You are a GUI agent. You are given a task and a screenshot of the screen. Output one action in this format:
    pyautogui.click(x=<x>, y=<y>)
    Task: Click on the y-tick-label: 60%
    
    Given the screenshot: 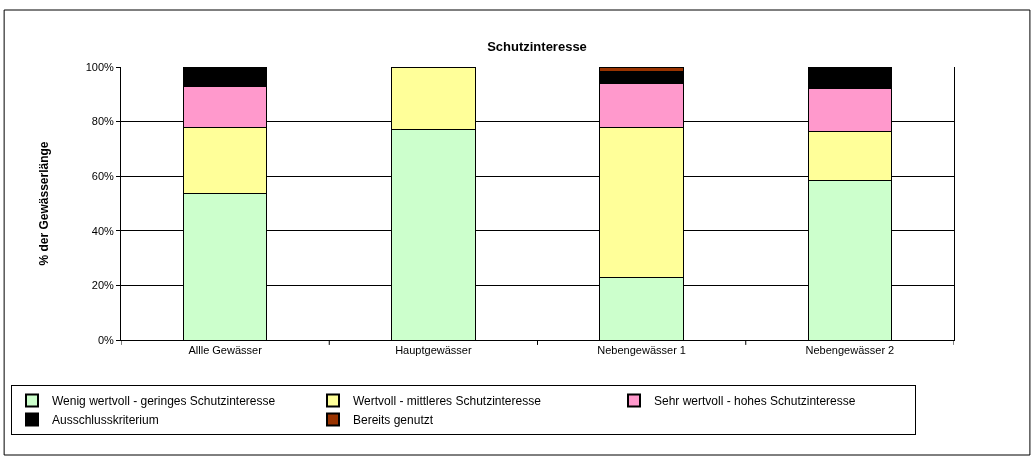 What is the action you would take?
    pyautogui.click(x=102, y=176)
    